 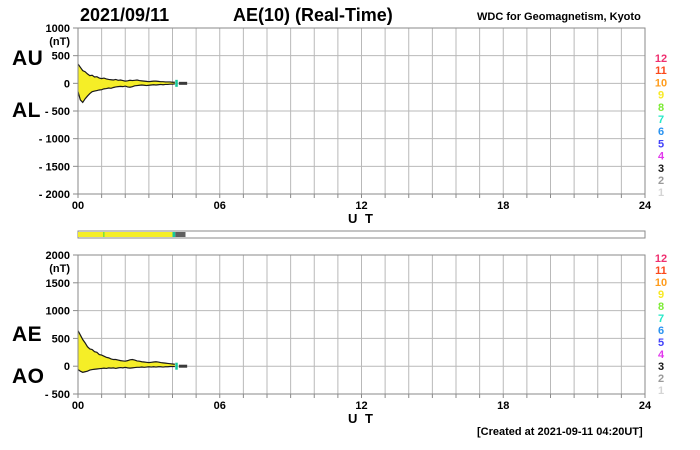 What do you see at coordinates (27, 334) in the screenshot?
I see `index-label-ae: AE` at bounding box center [27, 334].